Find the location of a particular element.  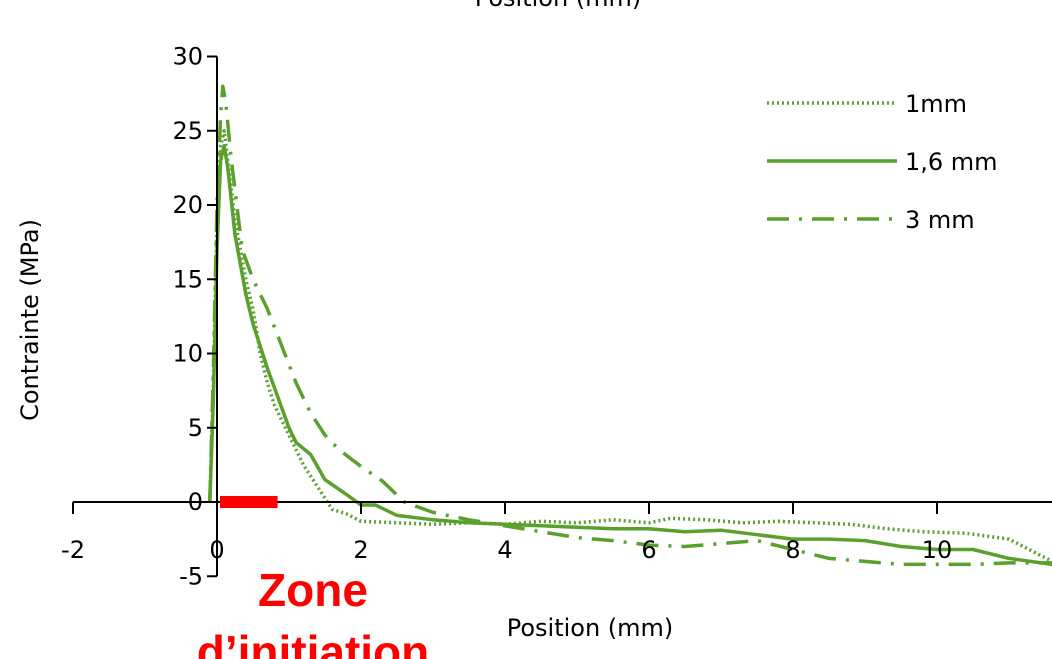

y-tick-label: 20 is located at coordinates (187, 205).